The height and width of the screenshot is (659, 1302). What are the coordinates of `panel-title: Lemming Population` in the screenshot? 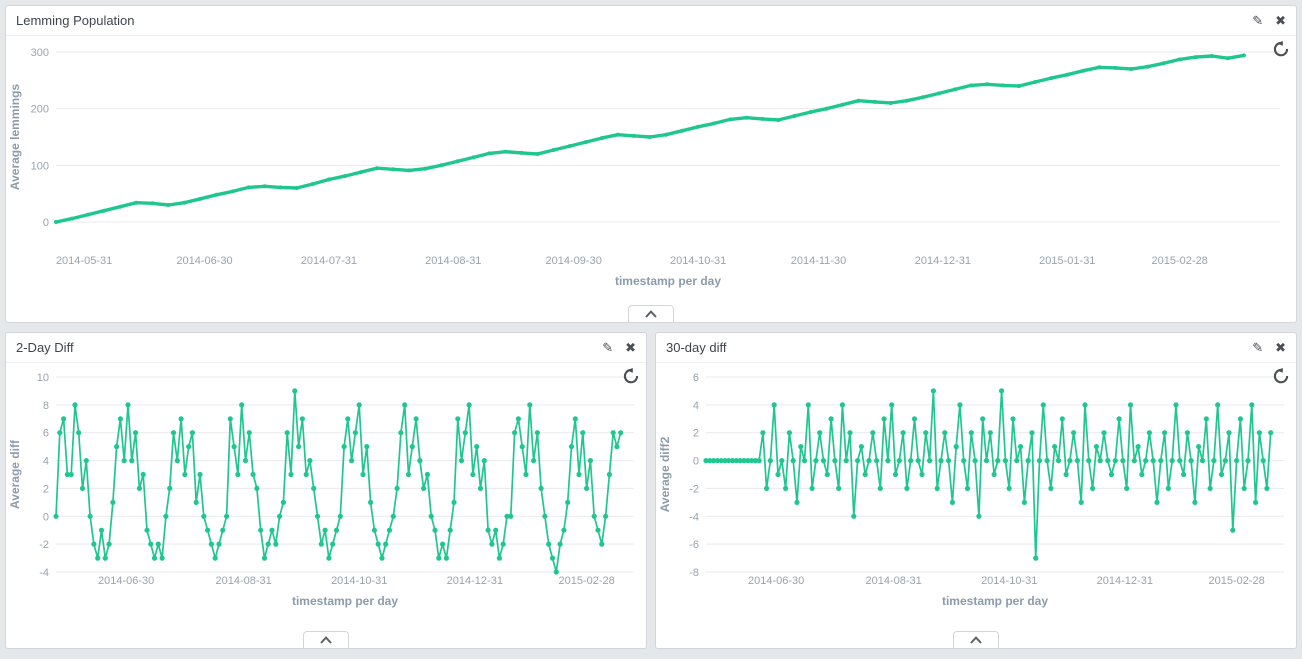 It's located at (75, 20).